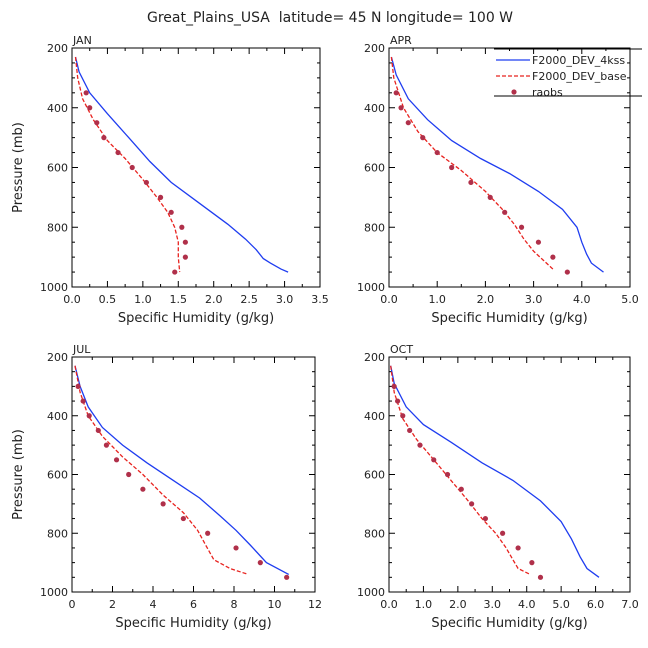 The image size is (648, 648). Describe the element at coordinates (275, 604) in the screenshot. I see `x-tick-label: 10` at that location.